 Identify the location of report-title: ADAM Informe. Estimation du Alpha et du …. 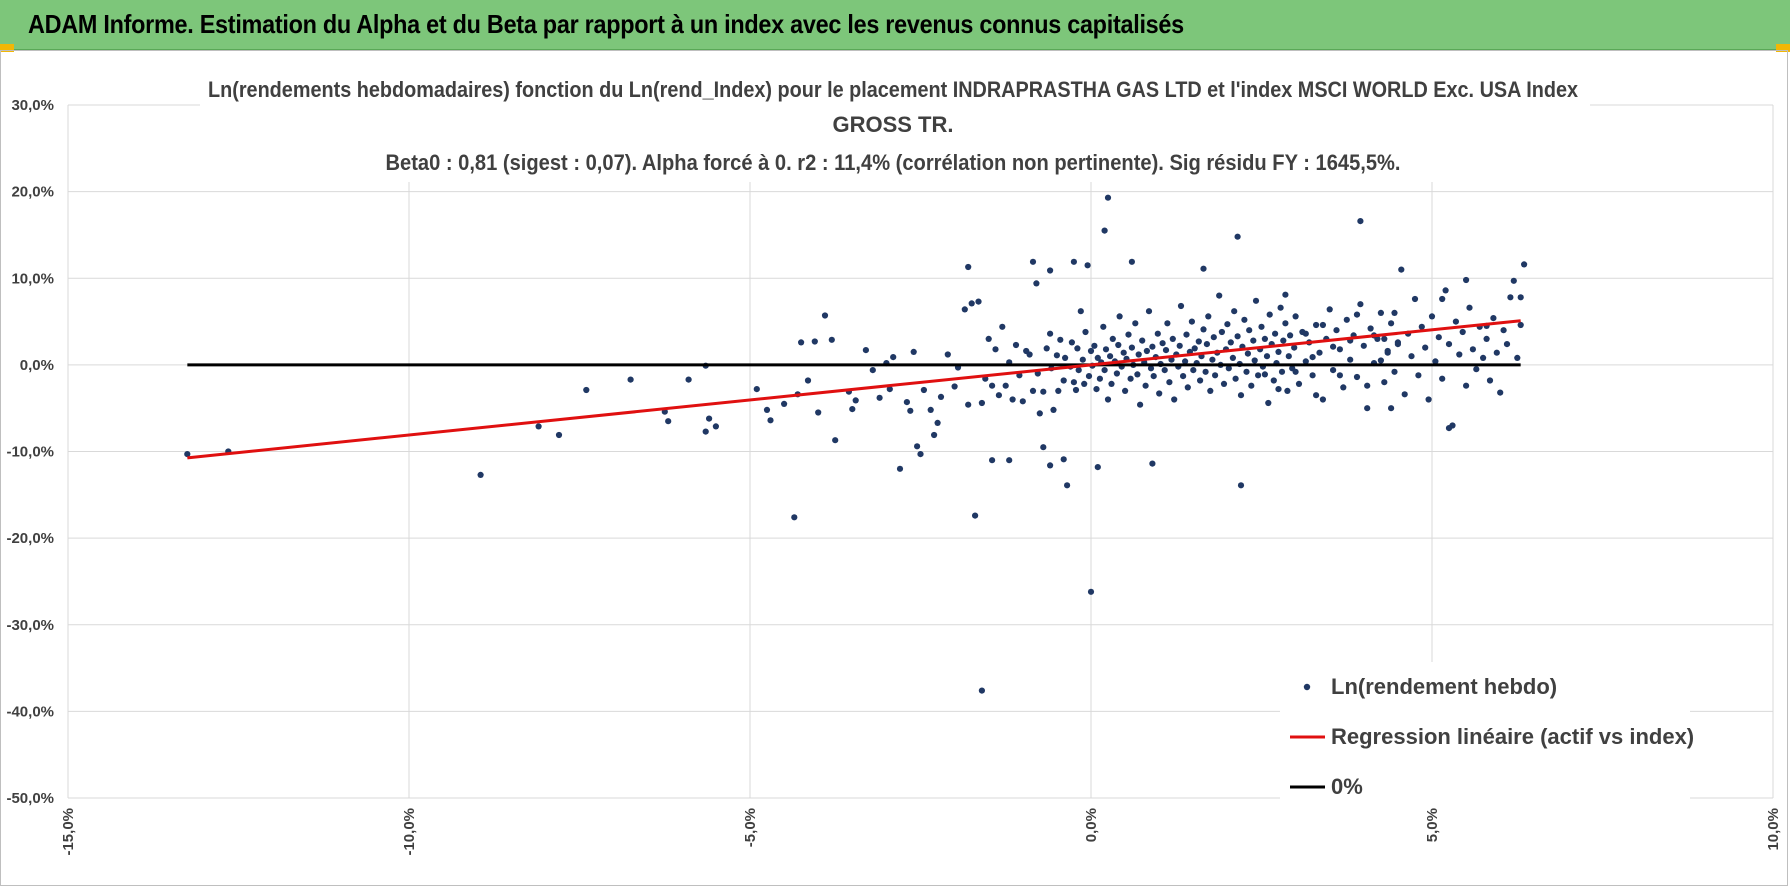
(606, 24).